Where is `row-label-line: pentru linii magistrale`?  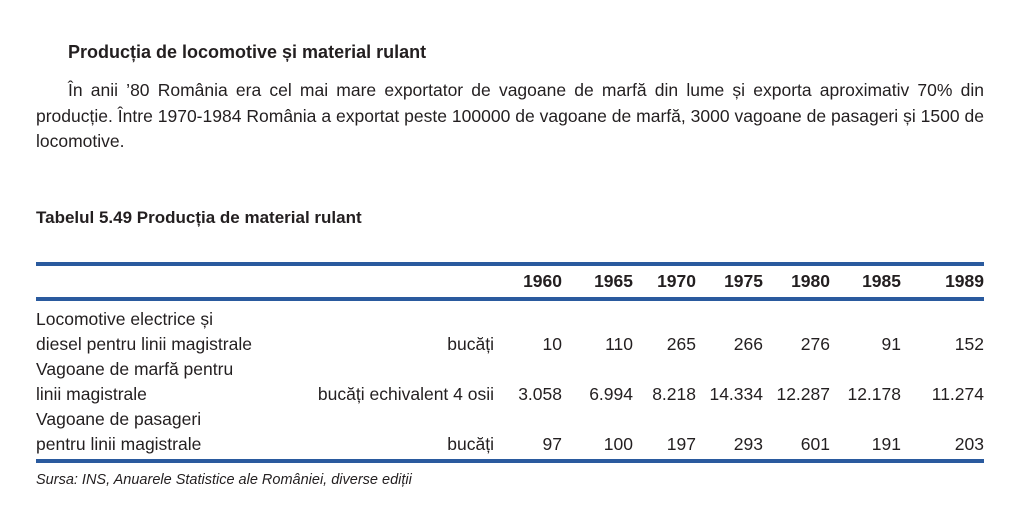 row-label-line: pentru linii magistrale is located at coordinates (119, 444).